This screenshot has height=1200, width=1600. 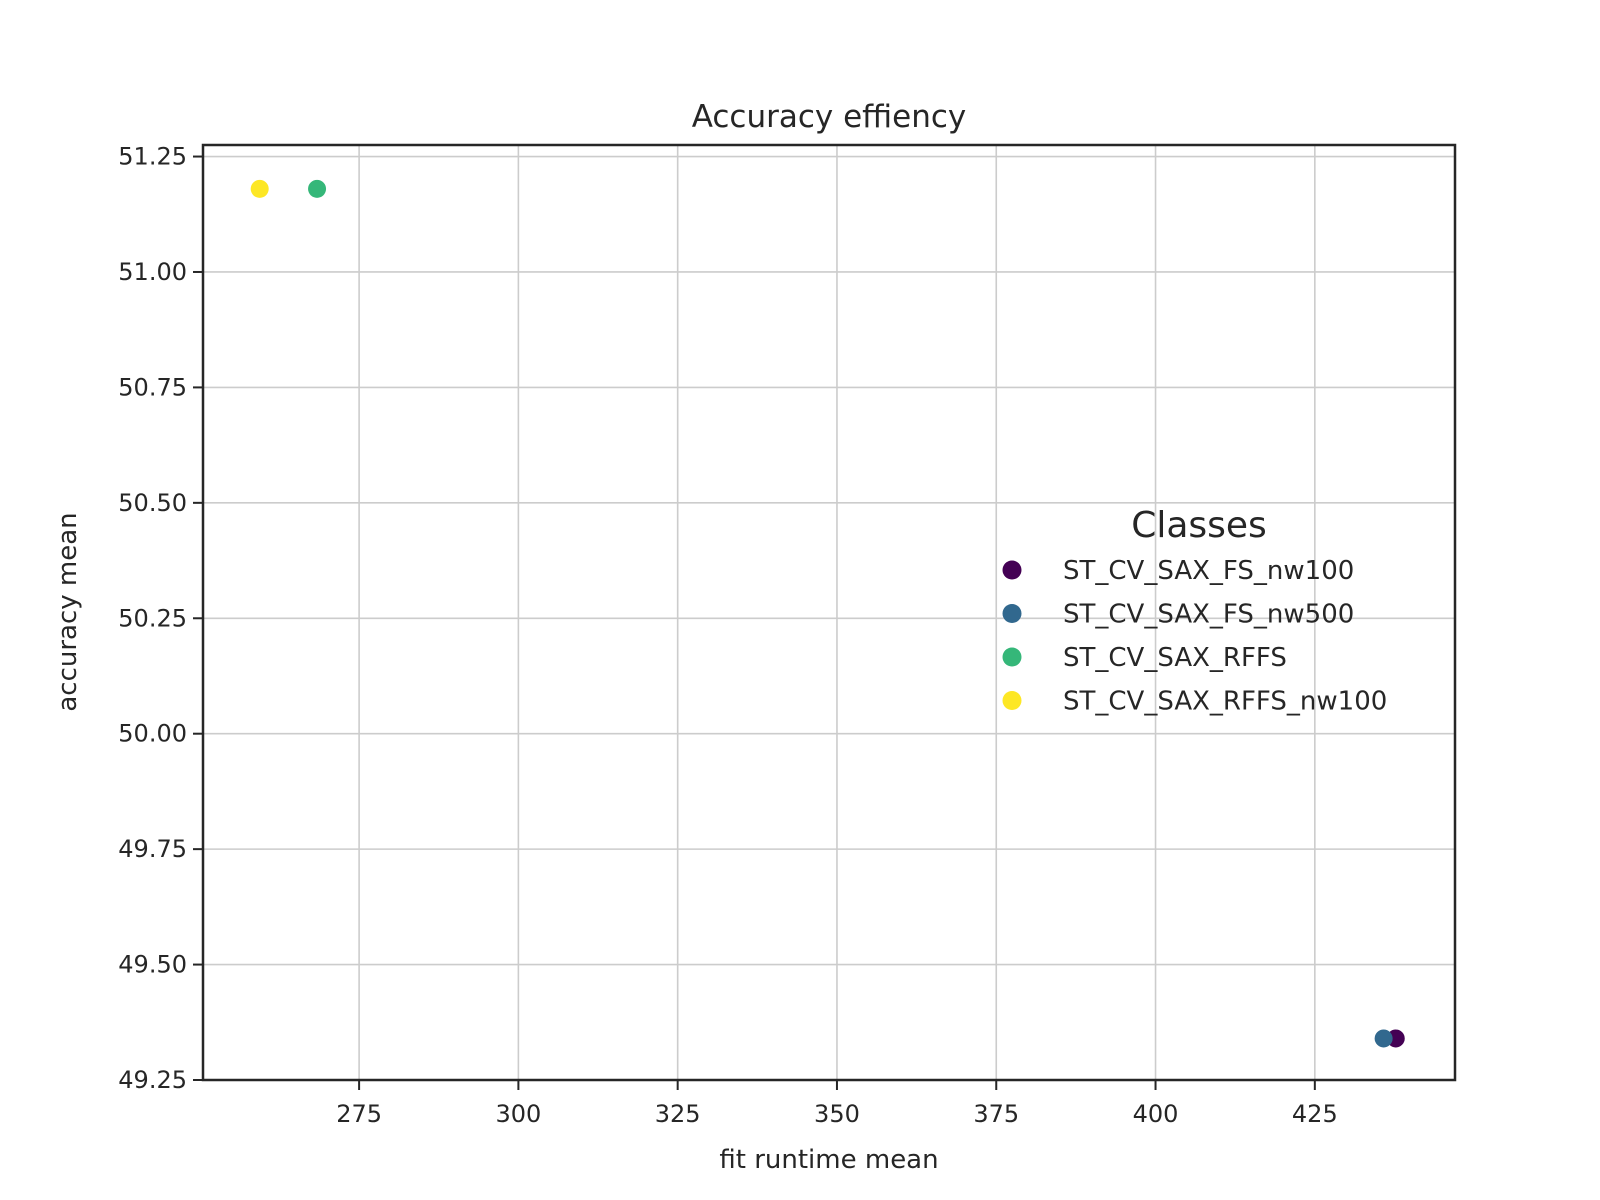 I want to click on x-tick-label: 275, so click(x=359, y=1114).